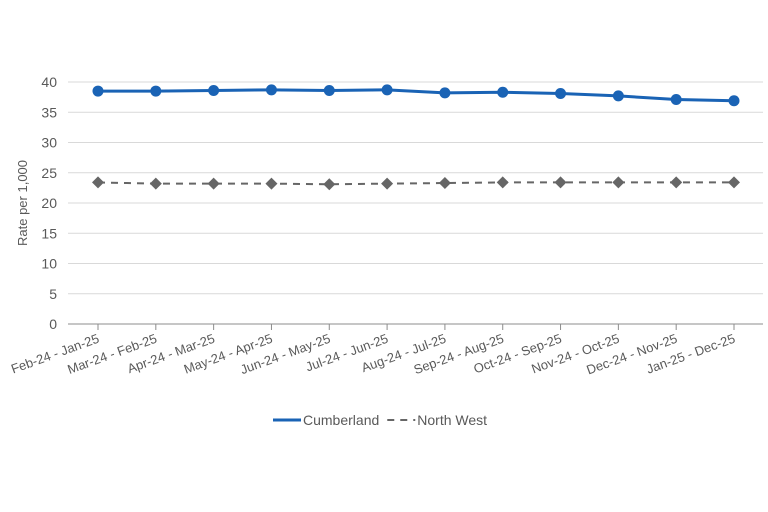 Image resolution: width=768 pixels, height=512 pixels. Describe the element at coordinates (49, 264) in the screenshot. I see `y-tick-label: 10` at that location.